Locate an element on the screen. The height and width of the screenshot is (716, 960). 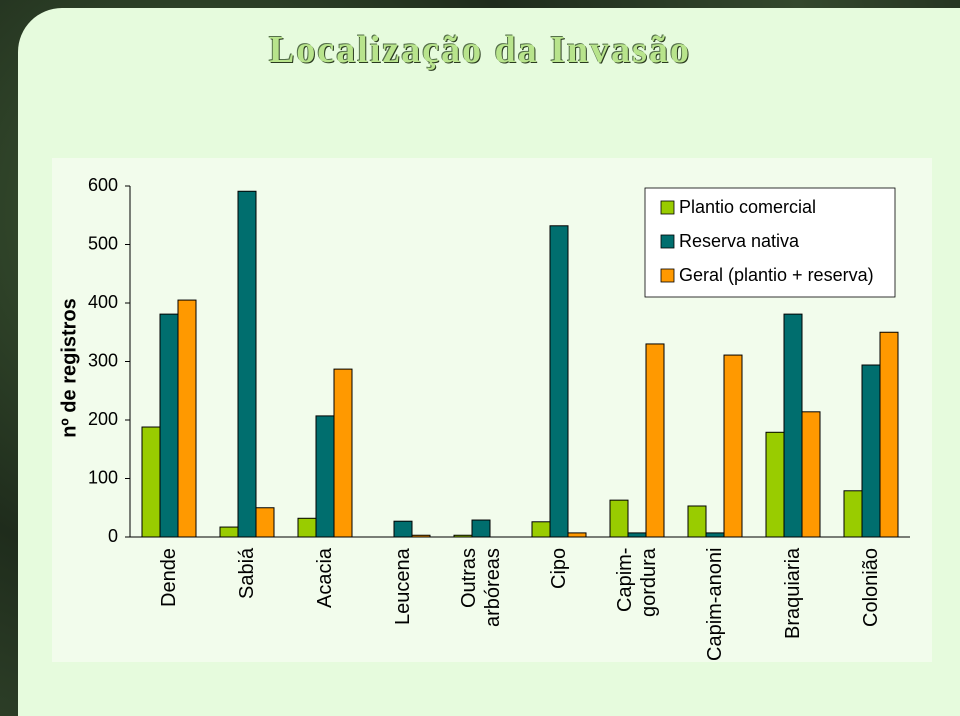
x-tick-label: Outras arbóreas is located at coordinates (481, 587).